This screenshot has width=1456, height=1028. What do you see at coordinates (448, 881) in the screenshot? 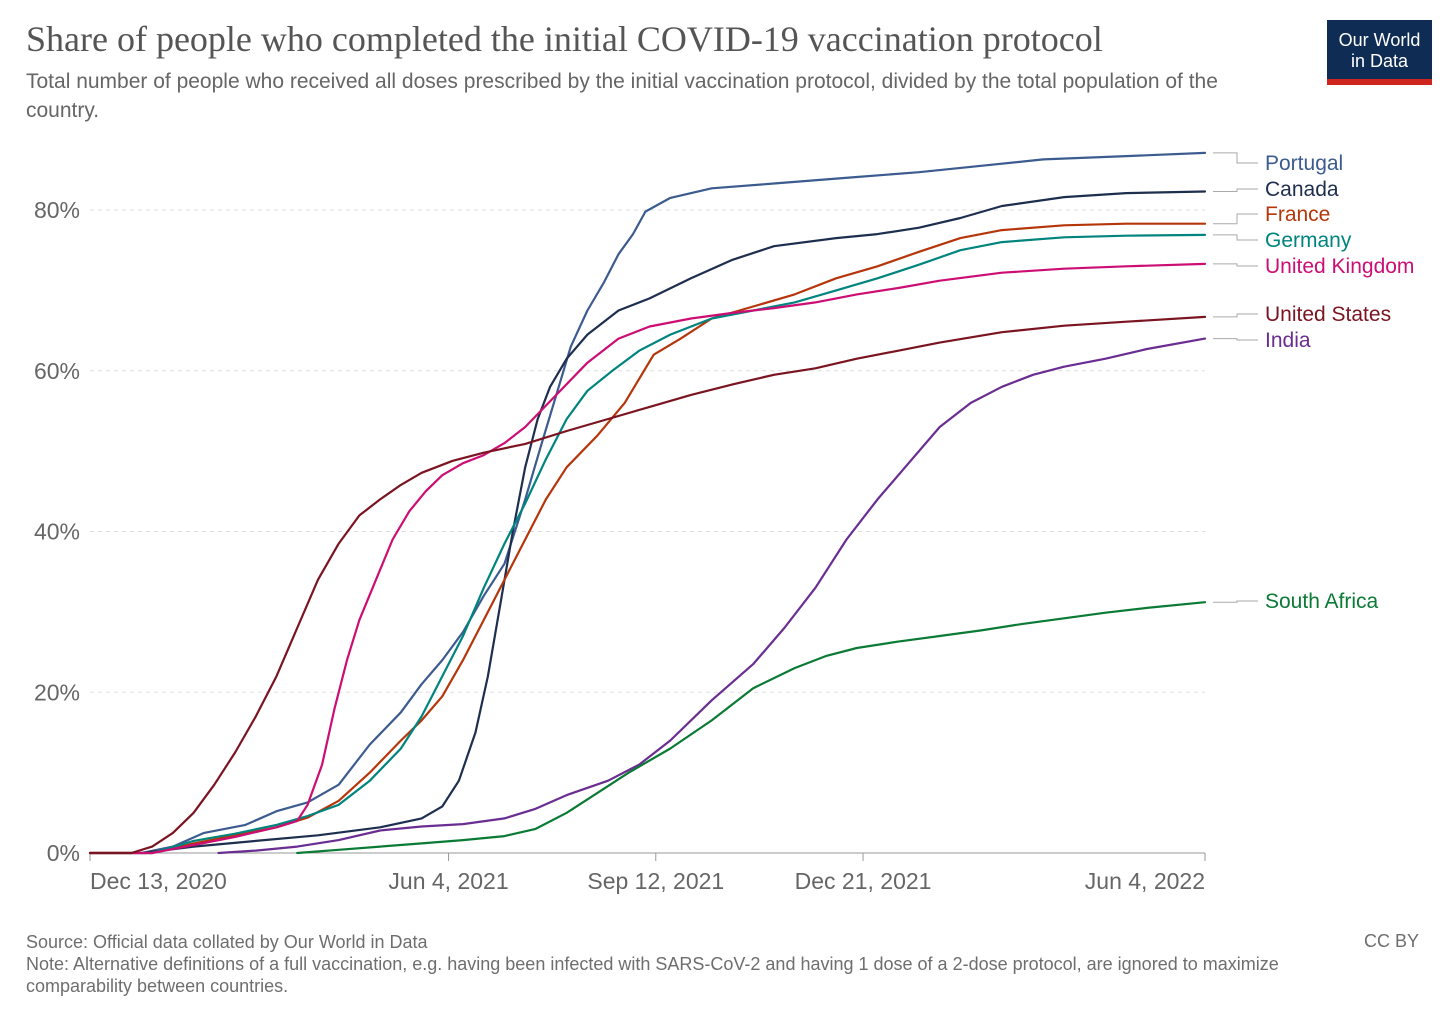
I see `x-tick-label: Jun 4, 2021` at bounding box center [448, 881].